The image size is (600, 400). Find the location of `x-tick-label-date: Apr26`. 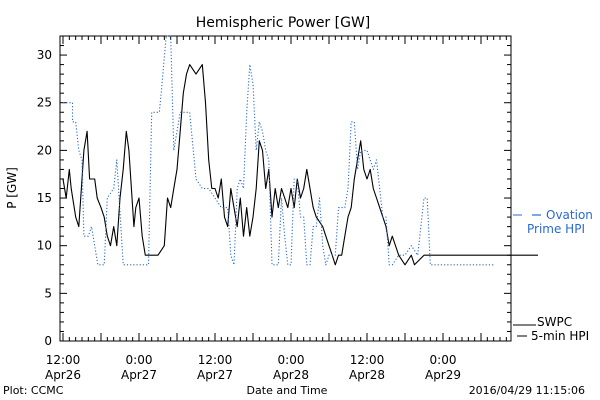

x-tick-label-date: Apr26 is located at coordinates (63, 375).